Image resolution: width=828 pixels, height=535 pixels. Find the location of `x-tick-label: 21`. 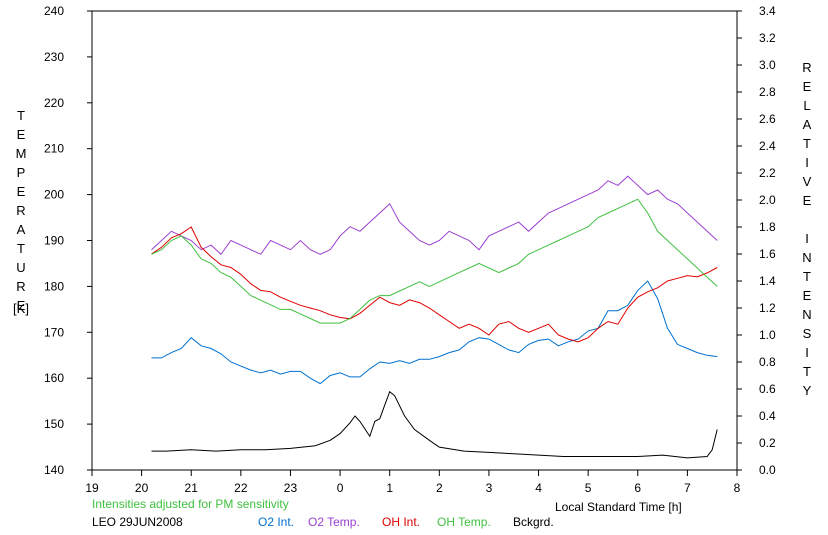

x-tick-label: 21 is located at coordinates (192, 488).